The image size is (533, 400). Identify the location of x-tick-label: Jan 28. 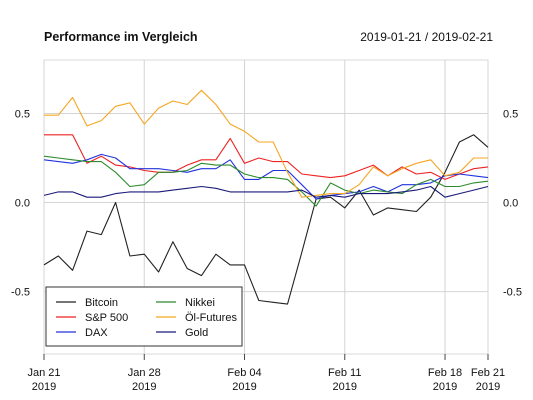
(144, 373).